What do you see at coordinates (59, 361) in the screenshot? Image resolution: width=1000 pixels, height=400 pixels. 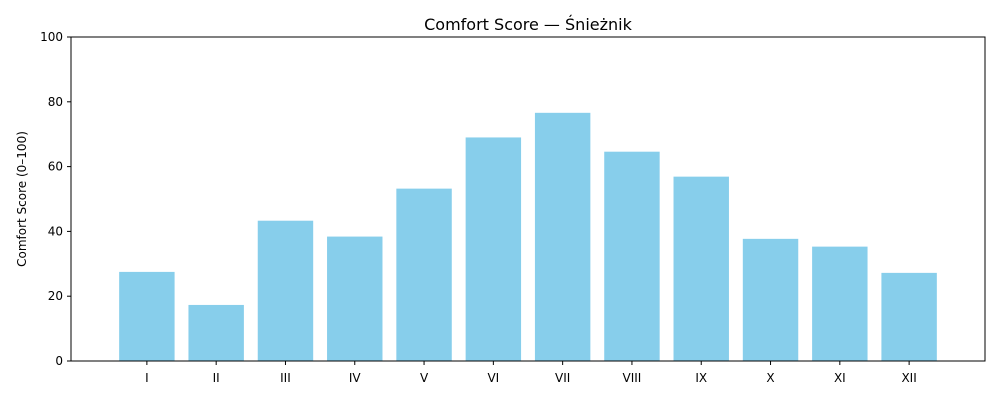 I see `y-tick-label: 0` at bounding box center [59, 361].